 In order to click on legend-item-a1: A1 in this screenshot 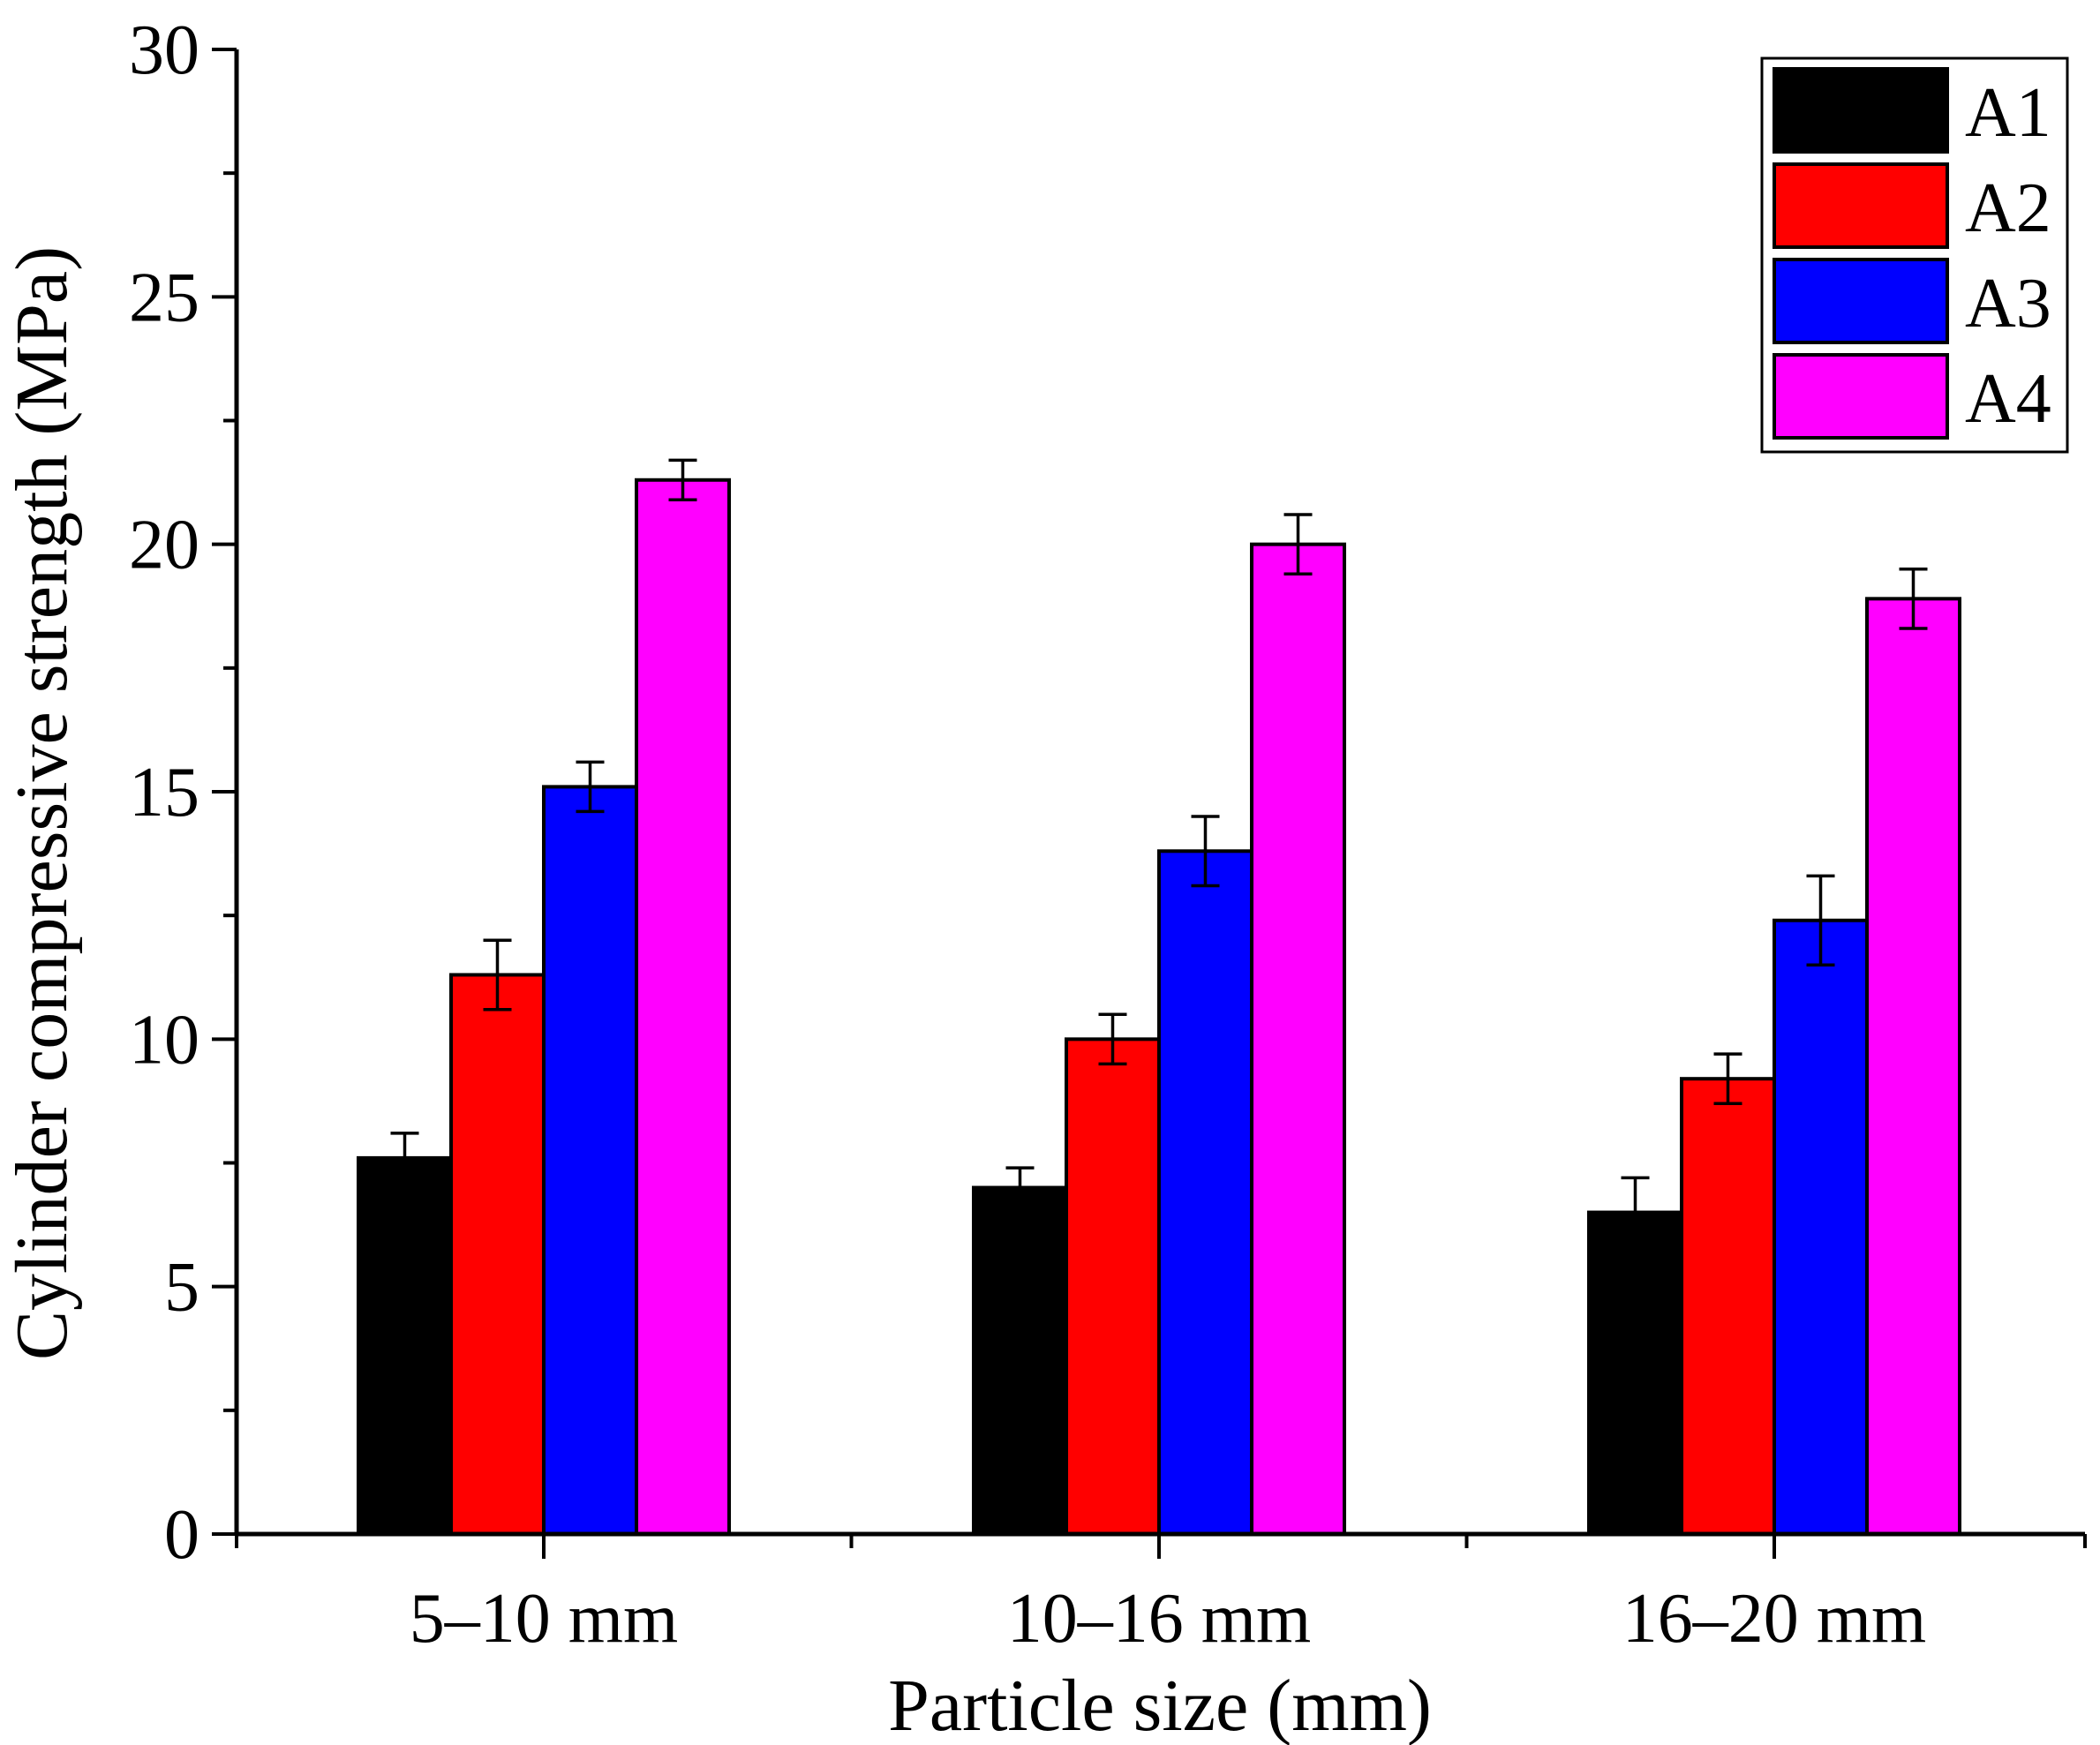, I will do `click(1912, 110)`.